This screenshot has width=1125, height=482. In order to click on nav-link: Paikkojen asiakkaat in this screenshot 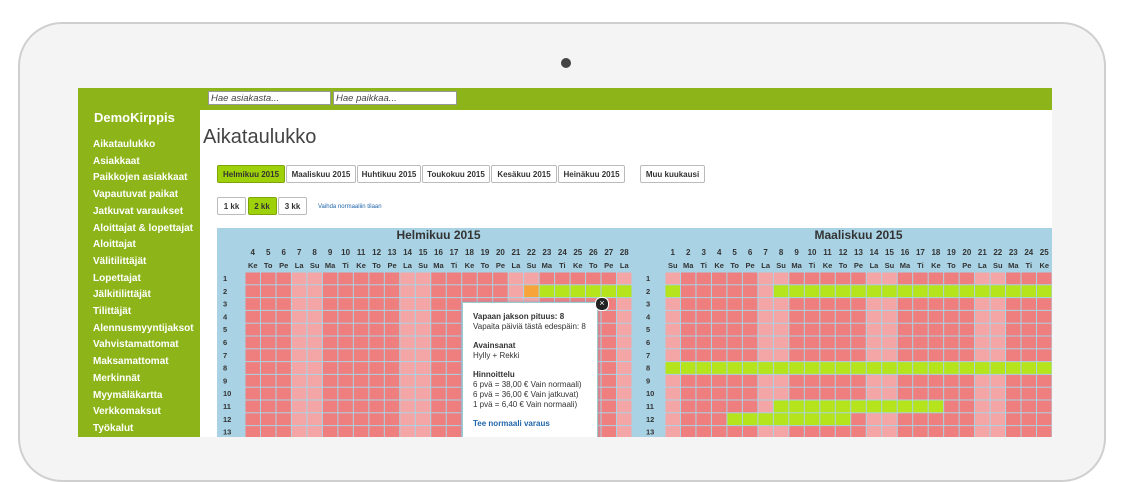, I will do `click(140, 178)`.